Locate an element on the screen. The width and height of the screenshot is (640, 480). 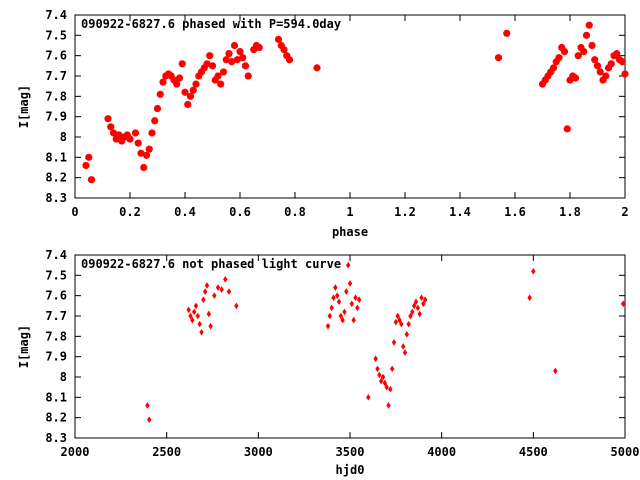
x-tick-label: 5000 is located at coordinates (625, 452).